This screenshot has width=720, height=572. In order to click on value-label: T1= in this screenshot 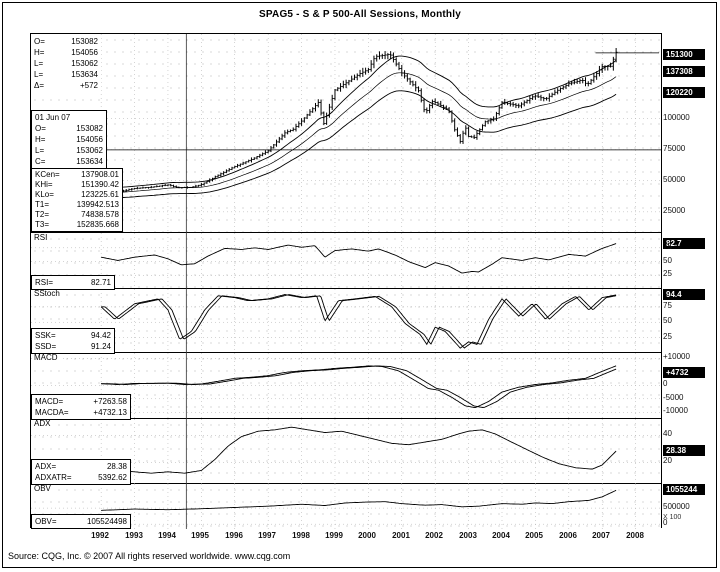, I will do `click(42, 204)`.